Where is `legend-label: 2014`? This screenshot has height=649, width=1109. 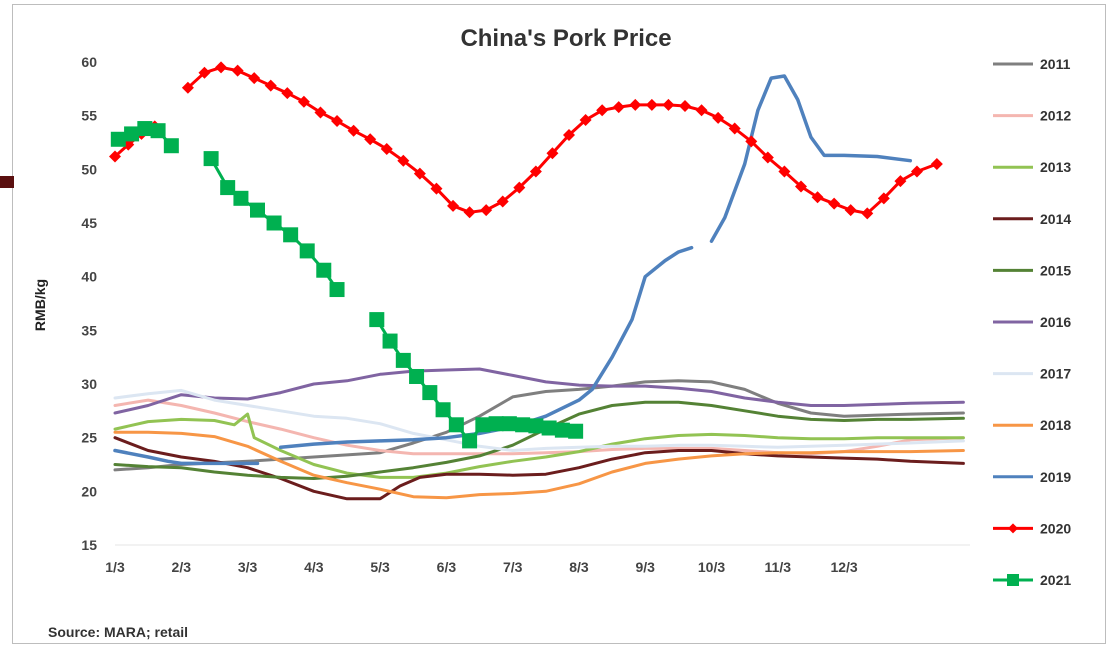
legend-label: 2014 is located at coordinates (1055, 219).